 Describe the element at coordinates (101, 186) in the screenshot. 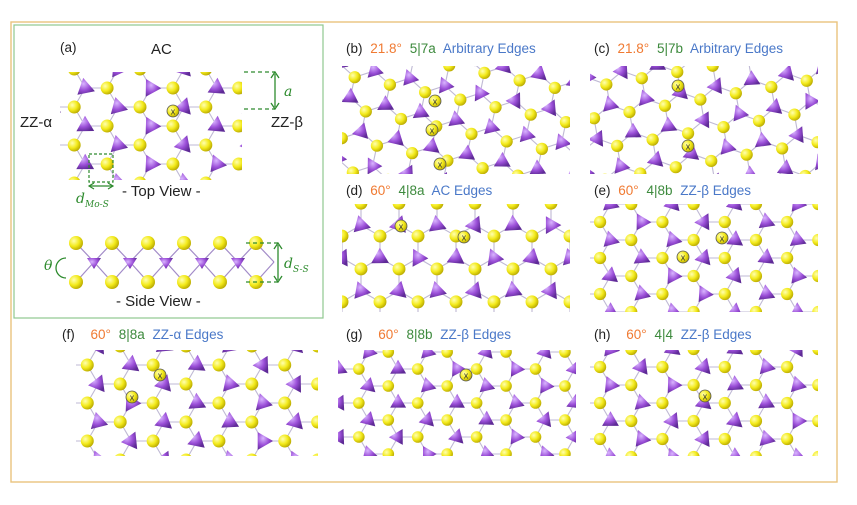

I see `bond-arrowheads` at that location.